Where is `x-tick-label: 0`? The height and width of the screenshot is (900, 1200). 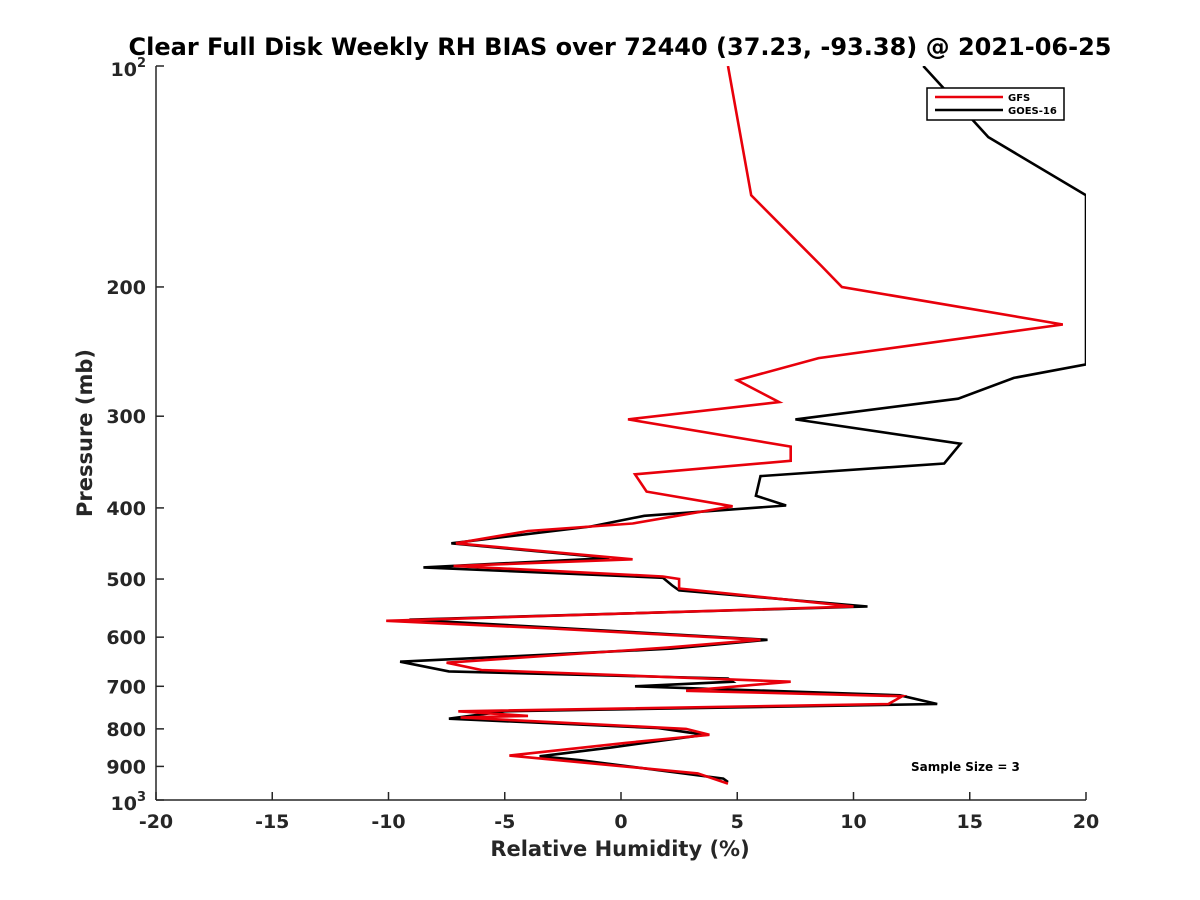 x-tick-label: 0 is located at coordinates (620, 822).